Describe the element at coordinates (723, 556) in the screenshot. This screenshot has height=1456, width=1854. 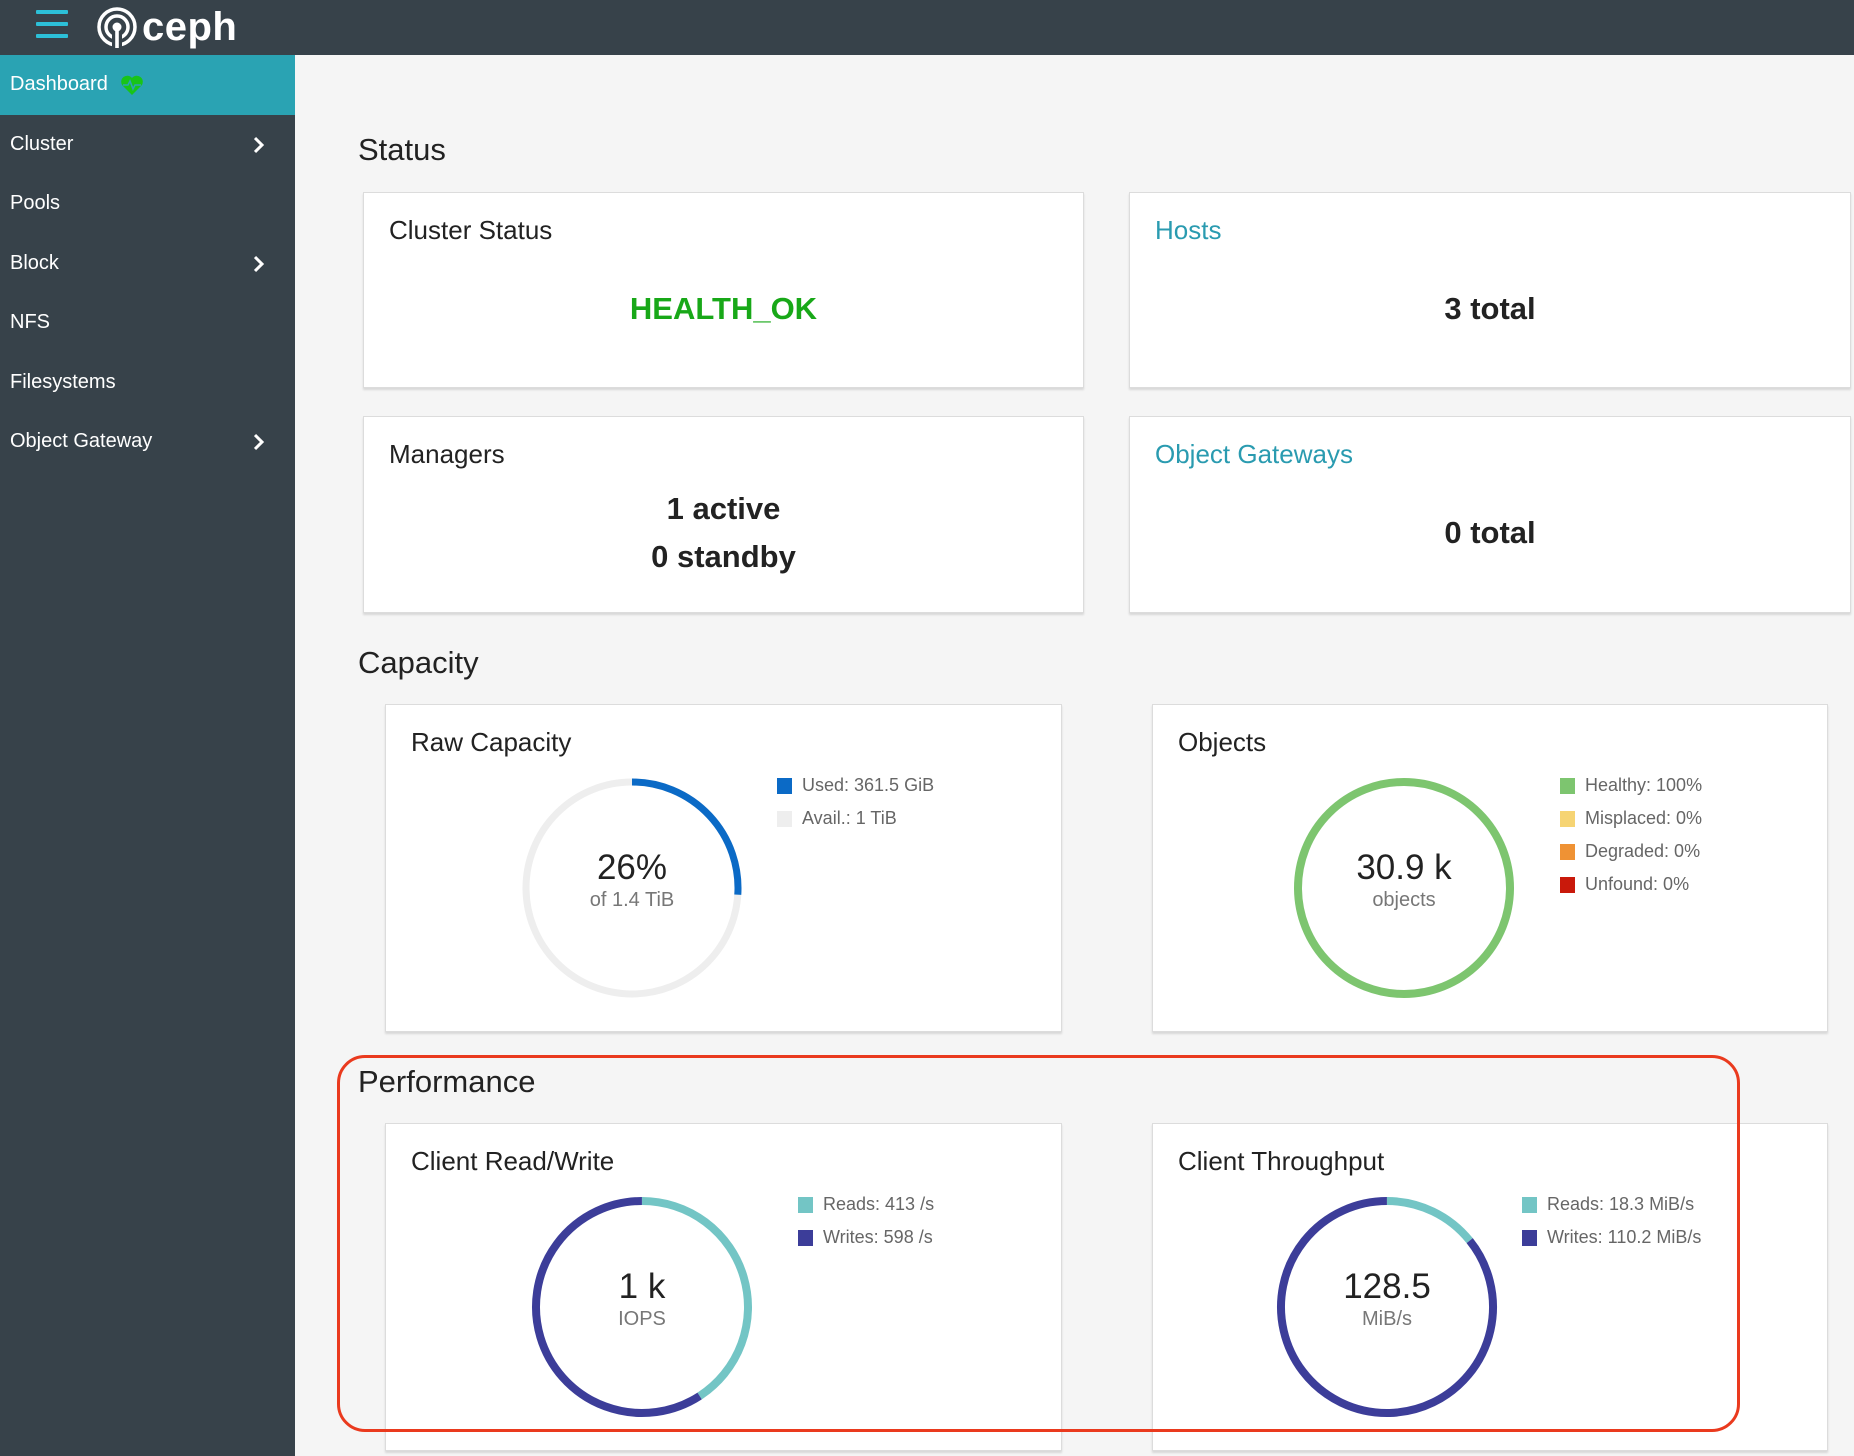
I see `managers-standby-value: 0 standby` at that location.